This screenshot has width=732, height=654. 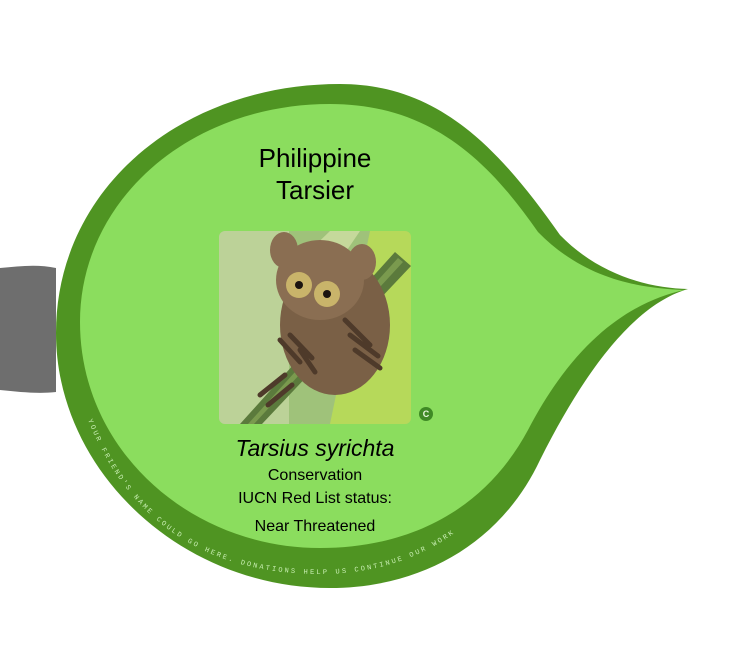 I want to click on species-photo, so click(x=315, y=327).